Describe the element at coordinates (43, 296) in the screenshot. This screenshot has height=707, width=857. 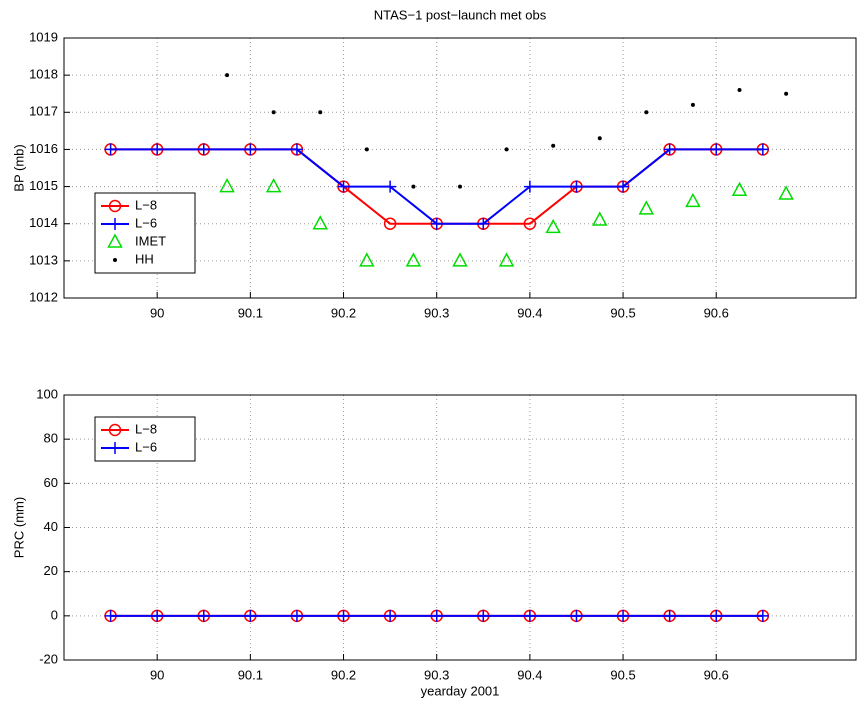
I see `y-tick-label: 1012` at that location.